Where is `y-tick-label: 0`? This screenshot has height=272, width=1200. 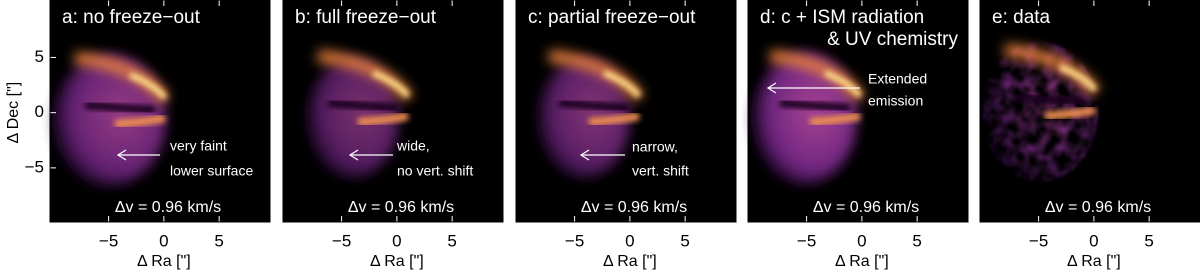
y-tick-label: 0 is located at coordinates (39, 111).